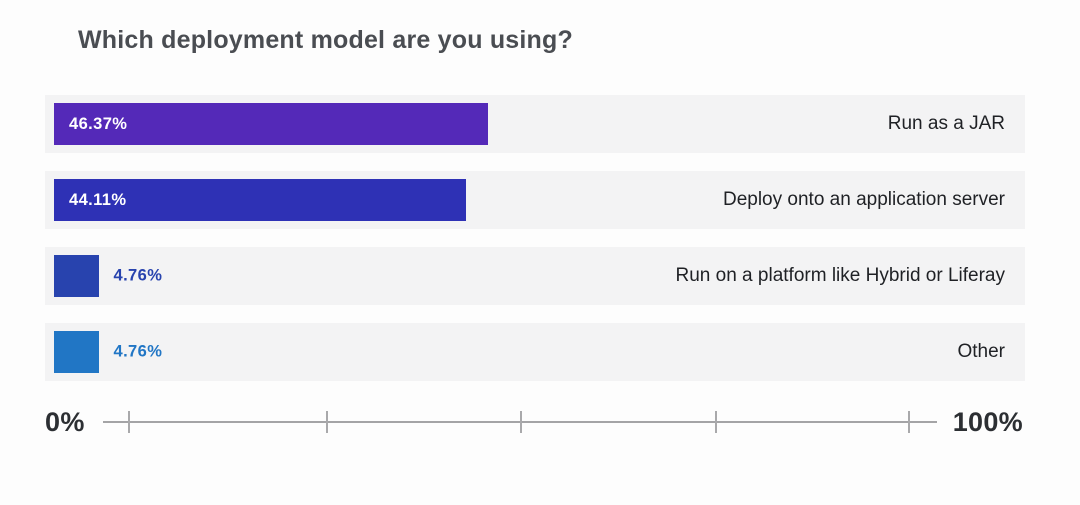  I want to click on axis-min-label: 0%, so click(65, 421).